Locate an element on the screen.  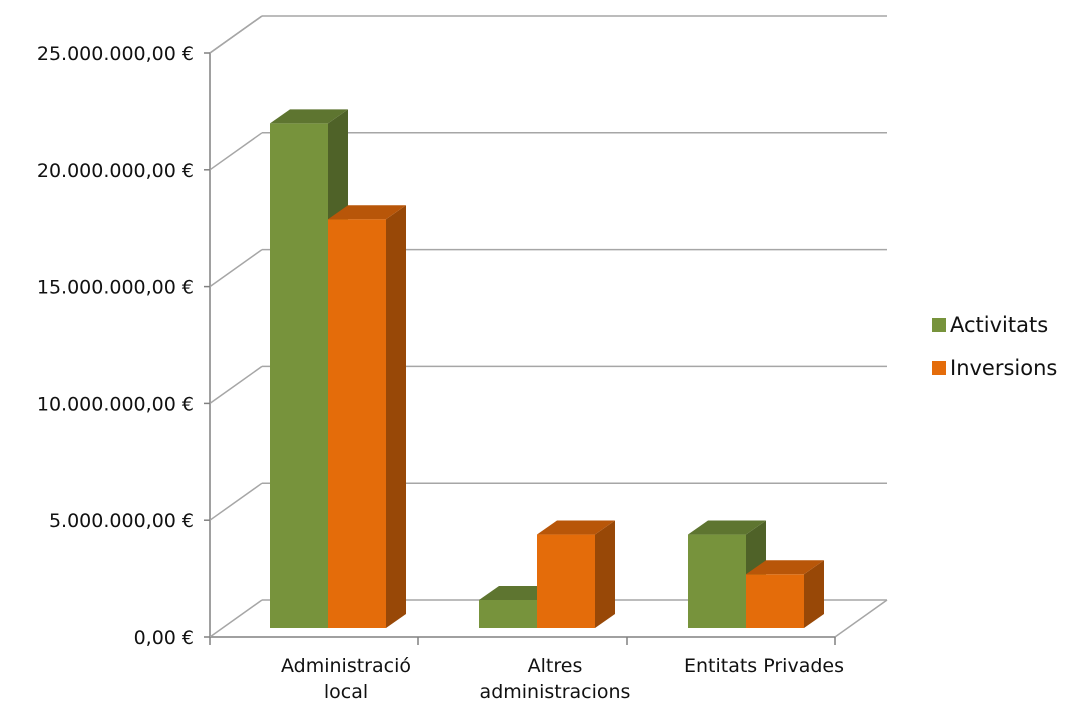
x-category-label-line: local is located at coordinates (346, 692).